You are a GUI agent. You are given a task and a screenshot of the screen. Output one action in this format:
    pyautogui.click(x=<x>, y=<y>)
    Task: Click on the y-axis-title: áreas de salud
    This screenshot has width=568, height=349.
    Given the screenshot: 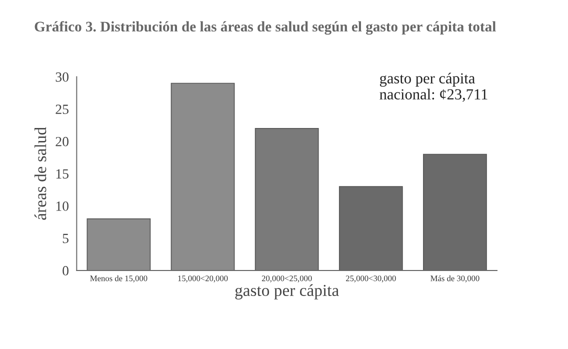 What is the action you would take?
    pyautogui.click(x=40, y=173)
    